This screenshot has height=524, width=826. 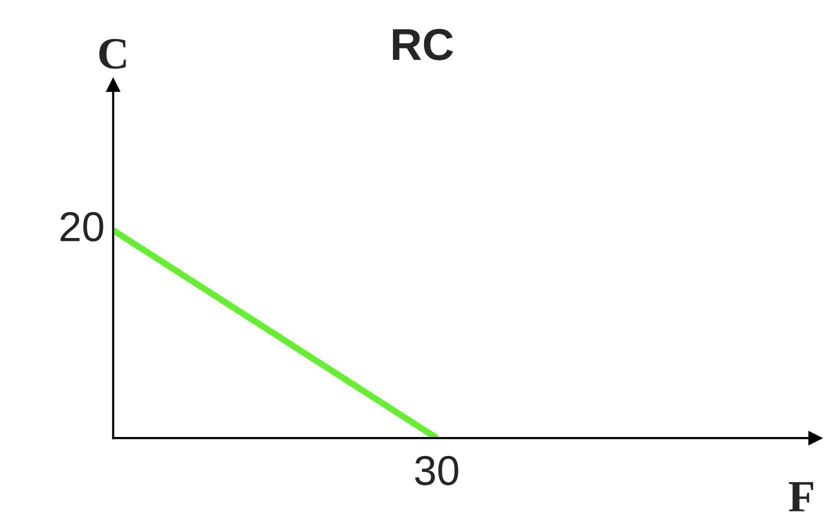 I want to click on y-axis-title: C, so click(x=112, y=53).